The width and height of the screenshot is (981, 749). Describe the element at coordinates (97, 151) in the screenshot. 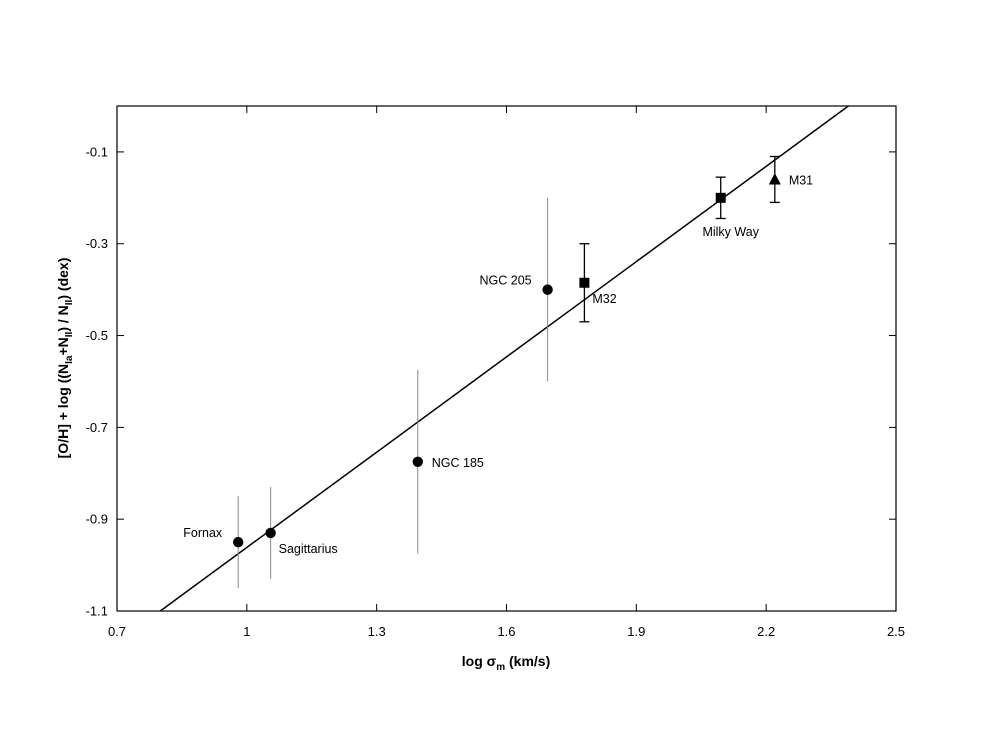

I see `y-tick-label: -0.1` at that location.